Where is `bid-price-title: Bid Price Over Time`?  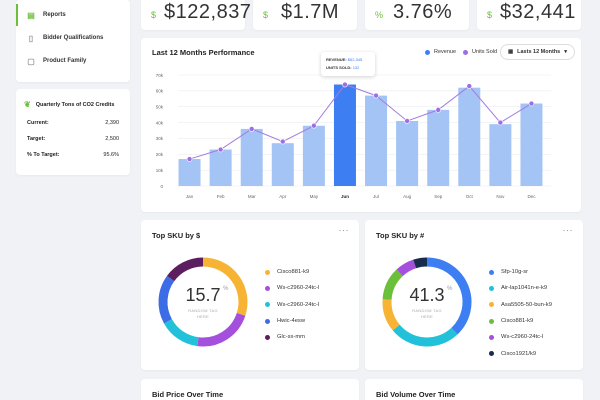 bid-price-title: Bid Price Over Time is located at coordinates (188, 394).